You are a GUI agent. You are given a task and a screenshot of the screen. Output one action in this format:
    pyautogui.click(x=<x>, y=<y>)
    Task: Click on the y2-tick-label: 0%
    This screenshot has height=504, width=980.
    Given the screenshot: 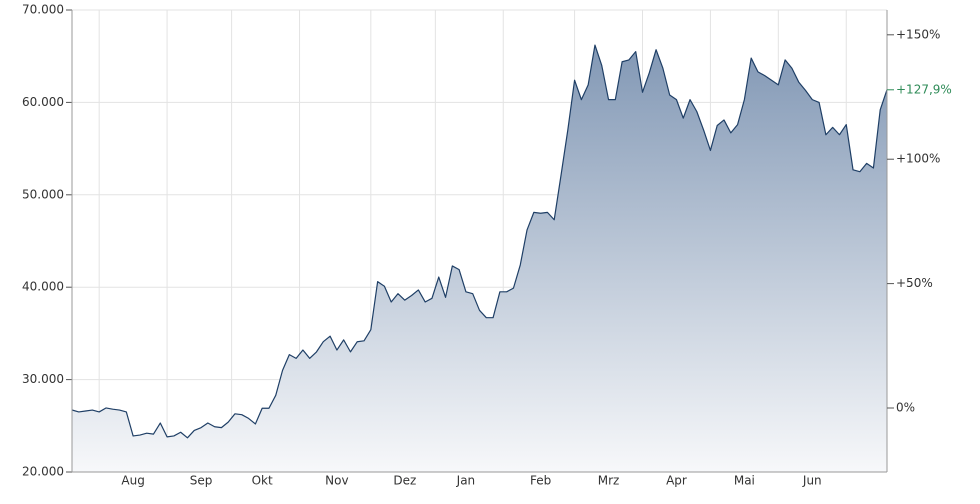 What is the action you would take?
    pyautogui.click(x=905, y=408)
    